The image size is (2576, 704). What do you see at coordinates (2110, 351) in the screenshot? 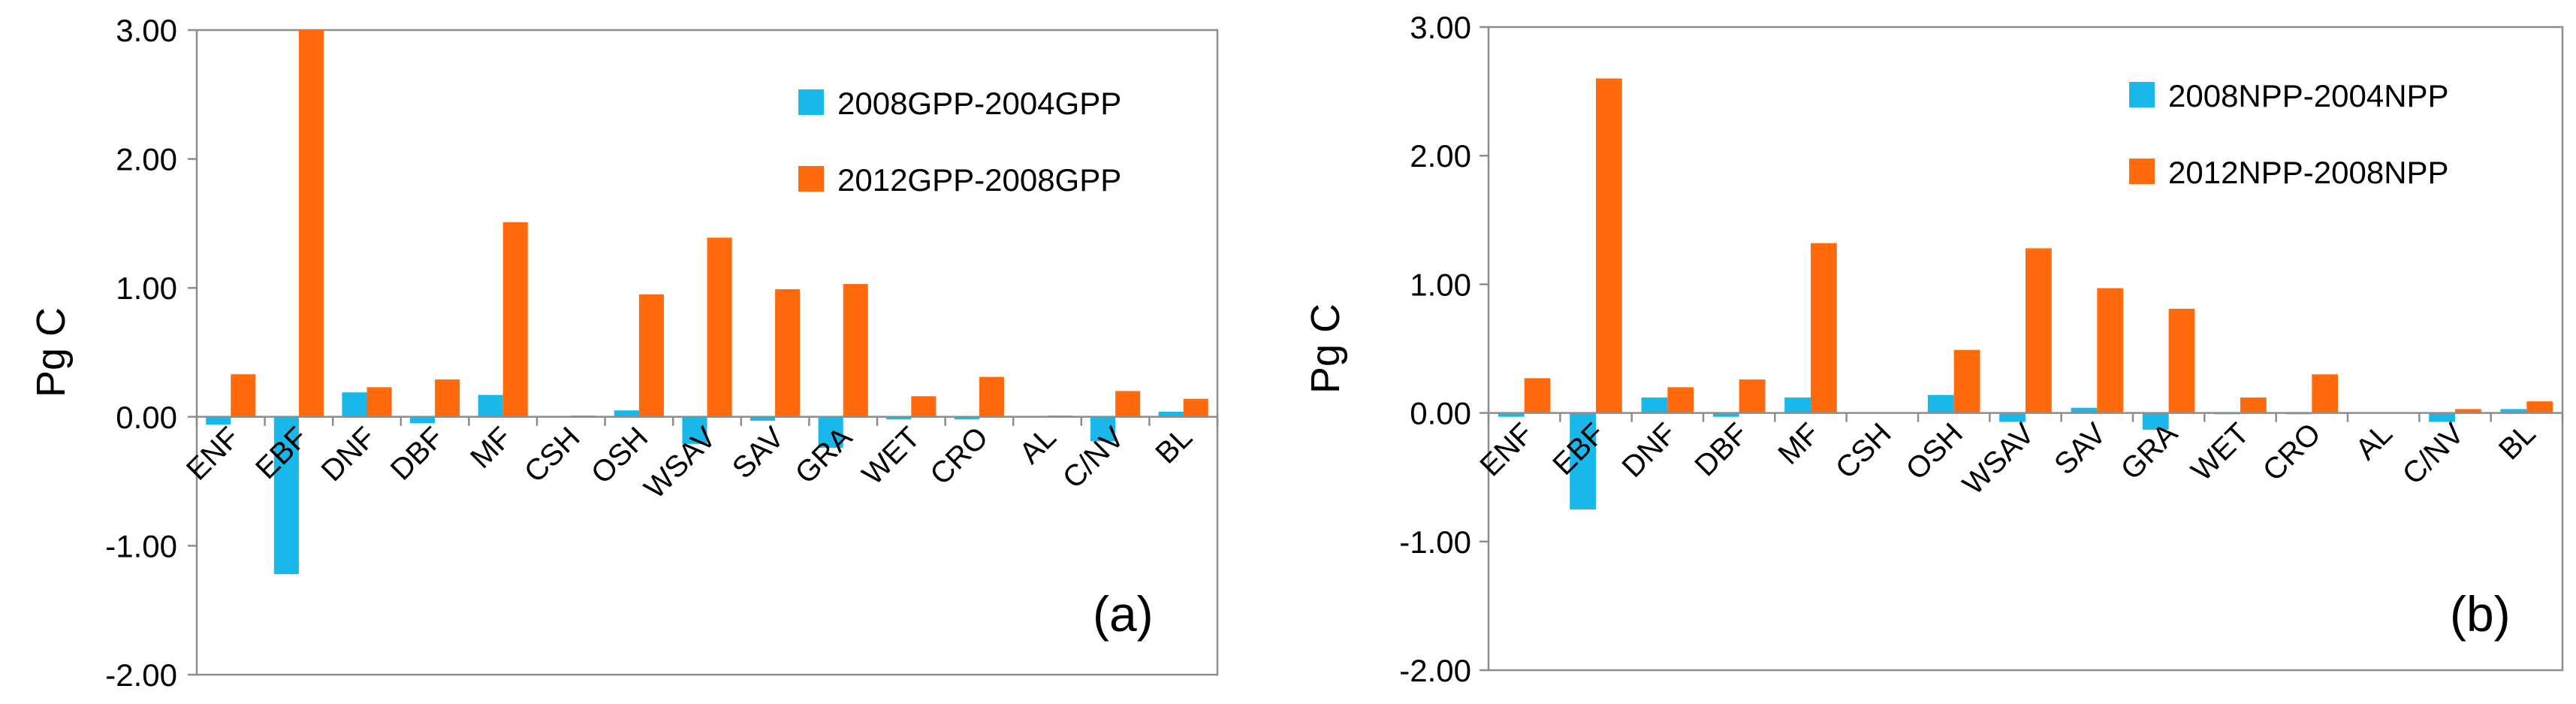
I see `bar-2012npp-2008npp-sav` at bounding box center [2110, 351].